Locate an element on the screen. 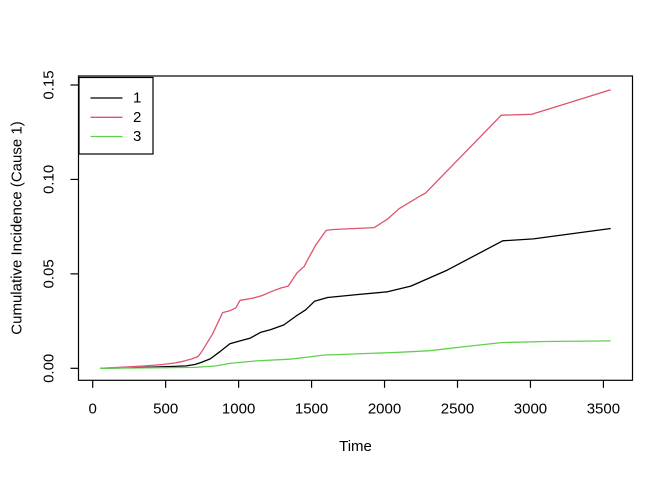  y-tick-label: 0.15 is located at coordinates (49, 84).